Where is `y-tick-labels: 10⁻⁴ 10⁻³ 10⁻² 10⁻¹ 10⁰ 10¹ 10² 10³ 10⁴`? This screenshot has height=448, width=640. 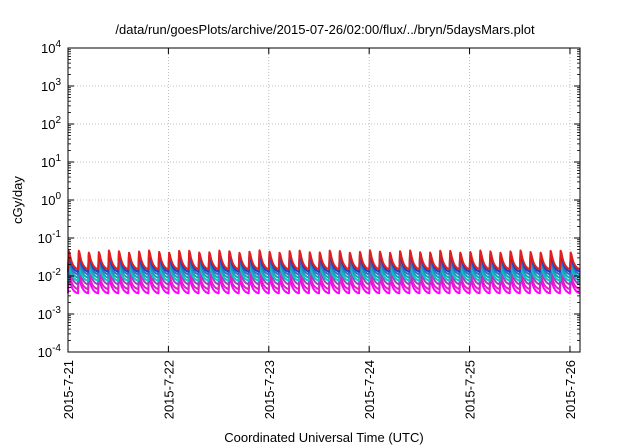 y-tick-labels: 10⁻⁴ 10⁻³ 10⁻² 10⁻¹ 10⁰ 10¹ 10² 10³ 10⁴ is located at coordinates (50, 199).